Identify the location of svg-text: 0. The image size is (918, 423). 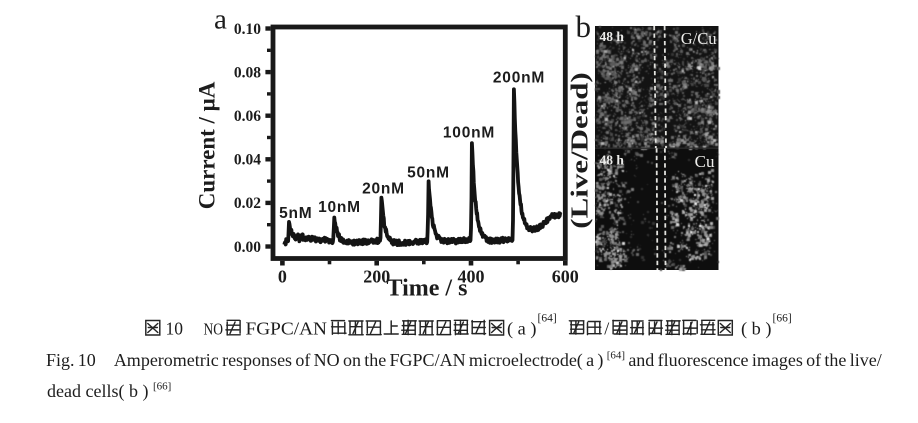
(282, 277).